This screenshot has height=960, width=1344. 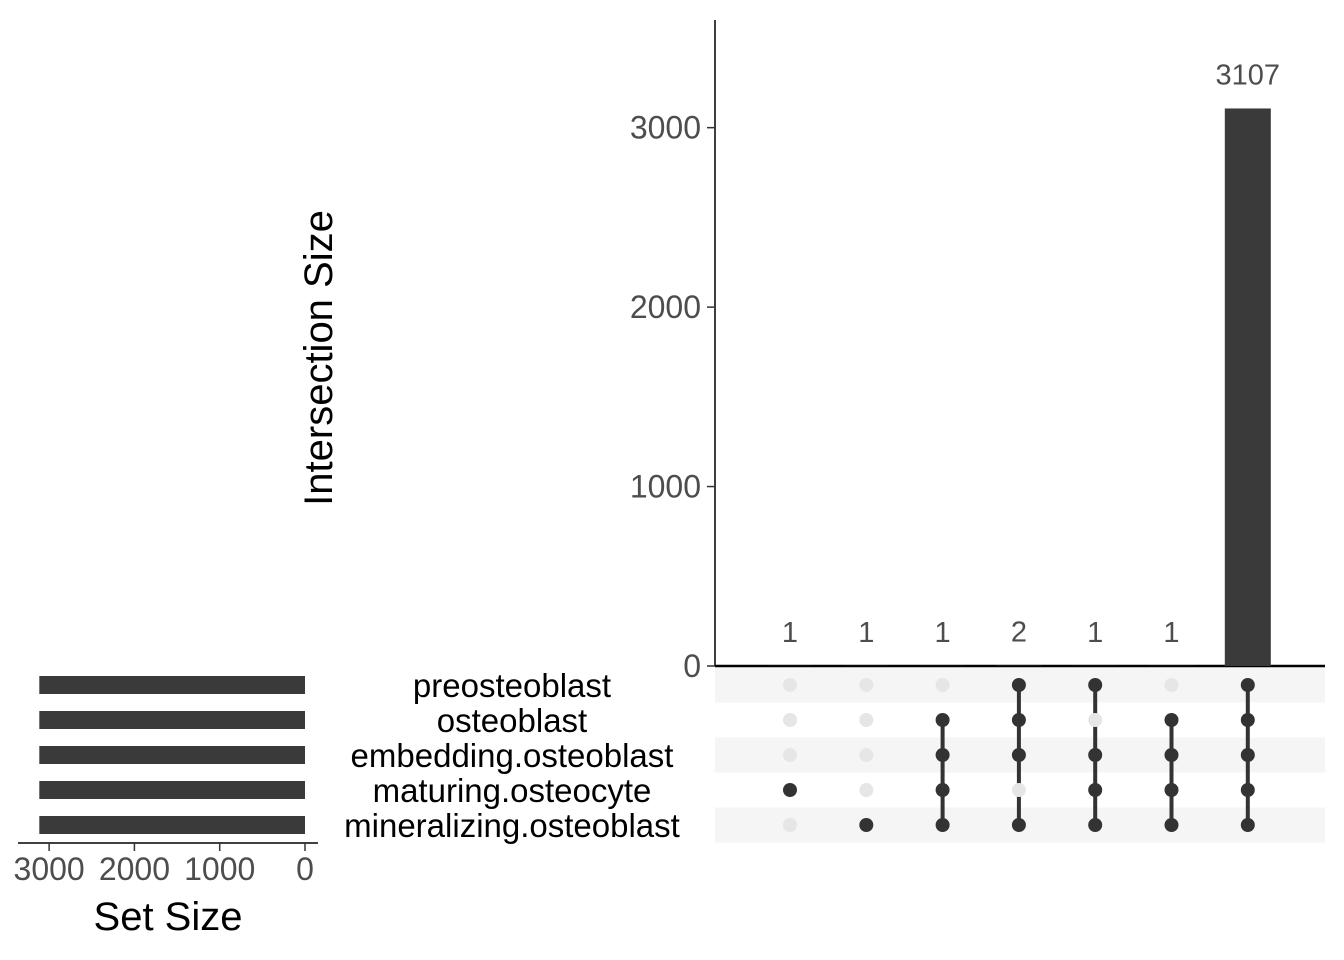 What do you see at coordinates (172, 825) in the screenshot?
I see `set-size-bar-mineralizing-osteoblast` at bounding box center [172, 825].